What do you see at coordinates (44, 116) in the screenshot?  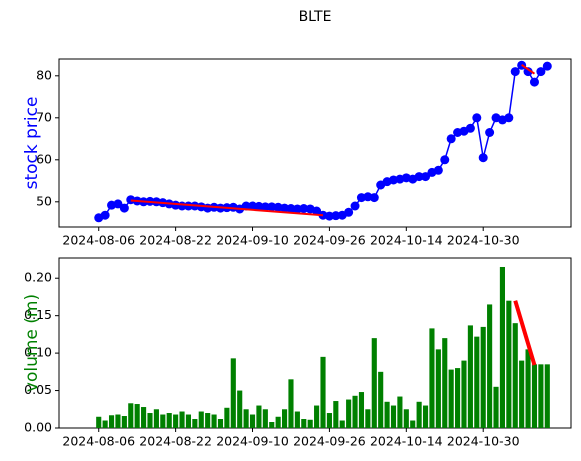 I see `y-tick-label: 70` at bounding box center [44, 116].